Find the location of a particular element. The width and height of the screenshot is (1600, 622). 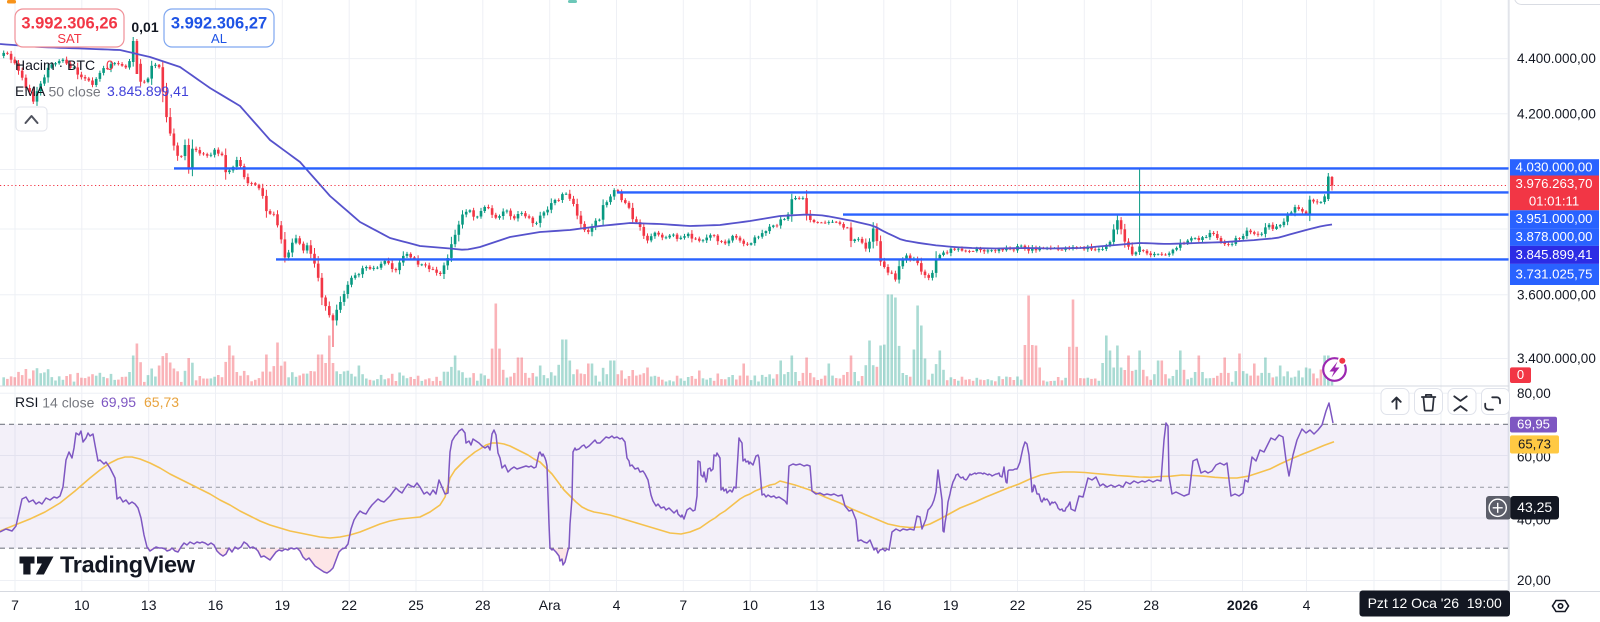

svg-text: Pzt 12 Oca '26 19:00 is located at coordinates (1435, 603).